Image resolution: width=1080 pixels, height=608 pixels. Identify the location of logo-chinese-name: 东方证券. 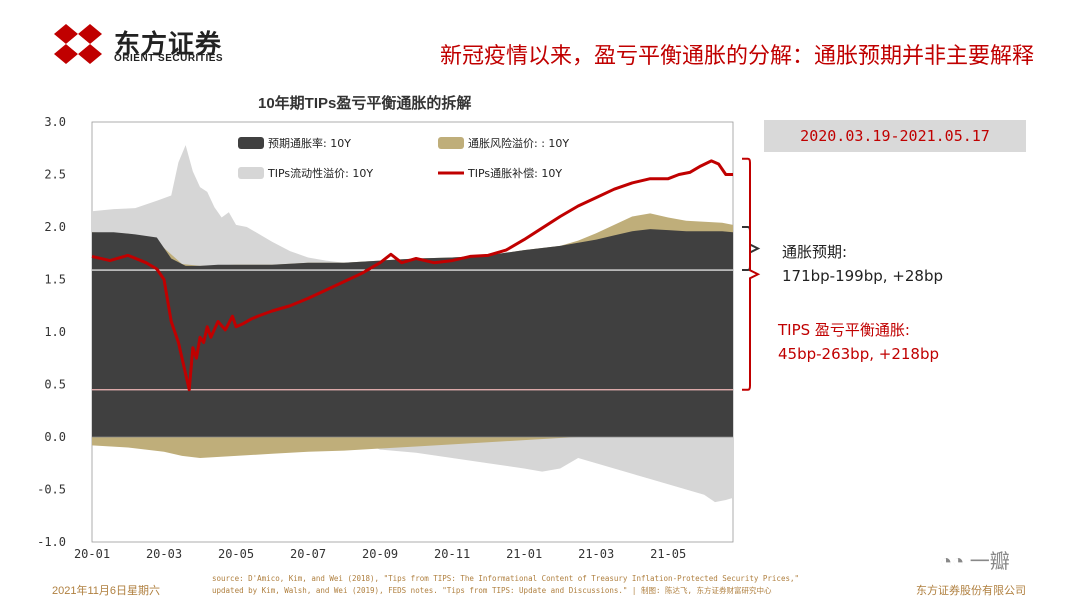
(168, 44).